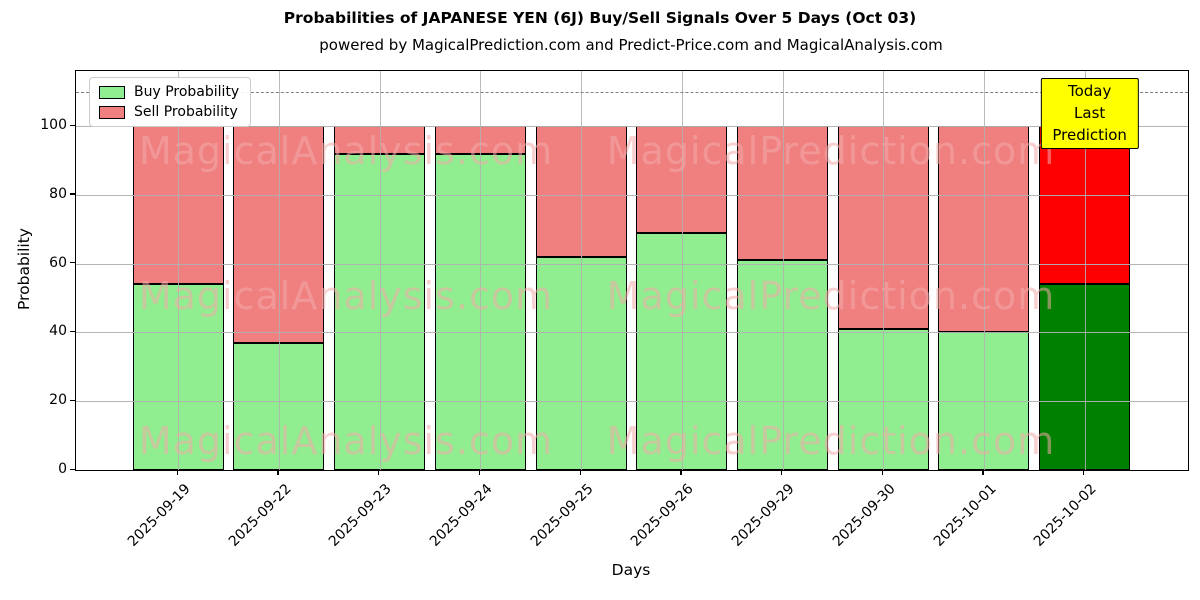  What do you see at coordinates (112, 112) in the screenshot?
I see `sell-swatch-icon` at bounding box center [112, 112].